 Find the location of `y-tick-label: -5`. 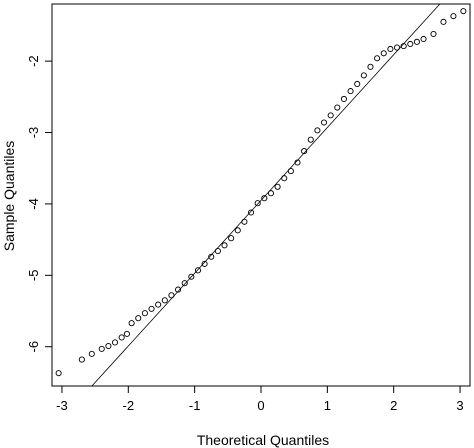

y-tick-label: -5 is located at coordinates (33, 276).